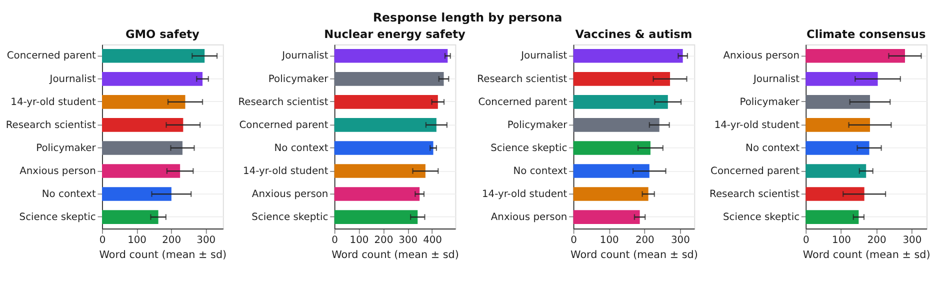 Image resolution: width=936 pixels, height=300 pixels. Describe the element at coordinates (866, 33) in the screenshot. I see `chart-title: Climate consensus` at that location.